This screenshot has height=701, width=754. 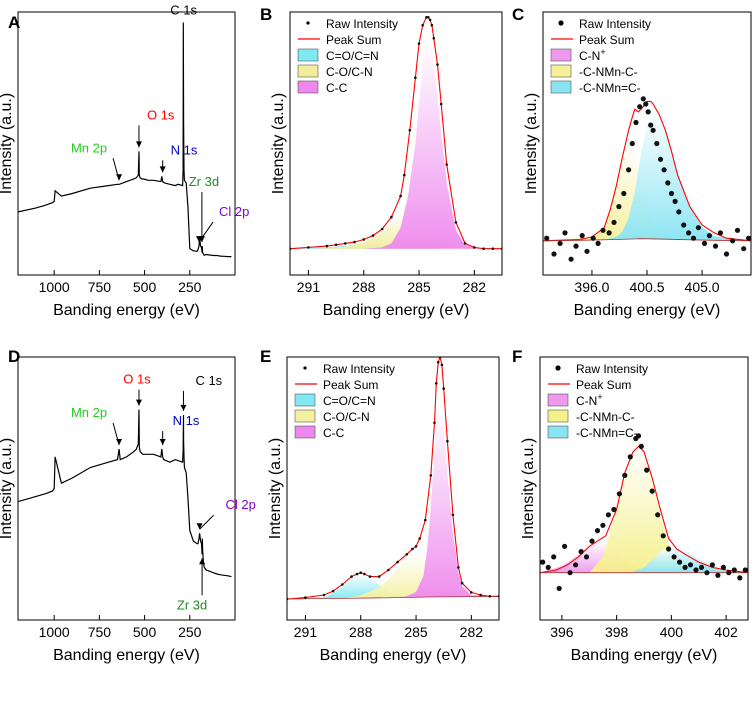 What do you see at coordinates (206, 232) in the screenshot?
I see `annotation-arrow` at bounding box center [206, 232].